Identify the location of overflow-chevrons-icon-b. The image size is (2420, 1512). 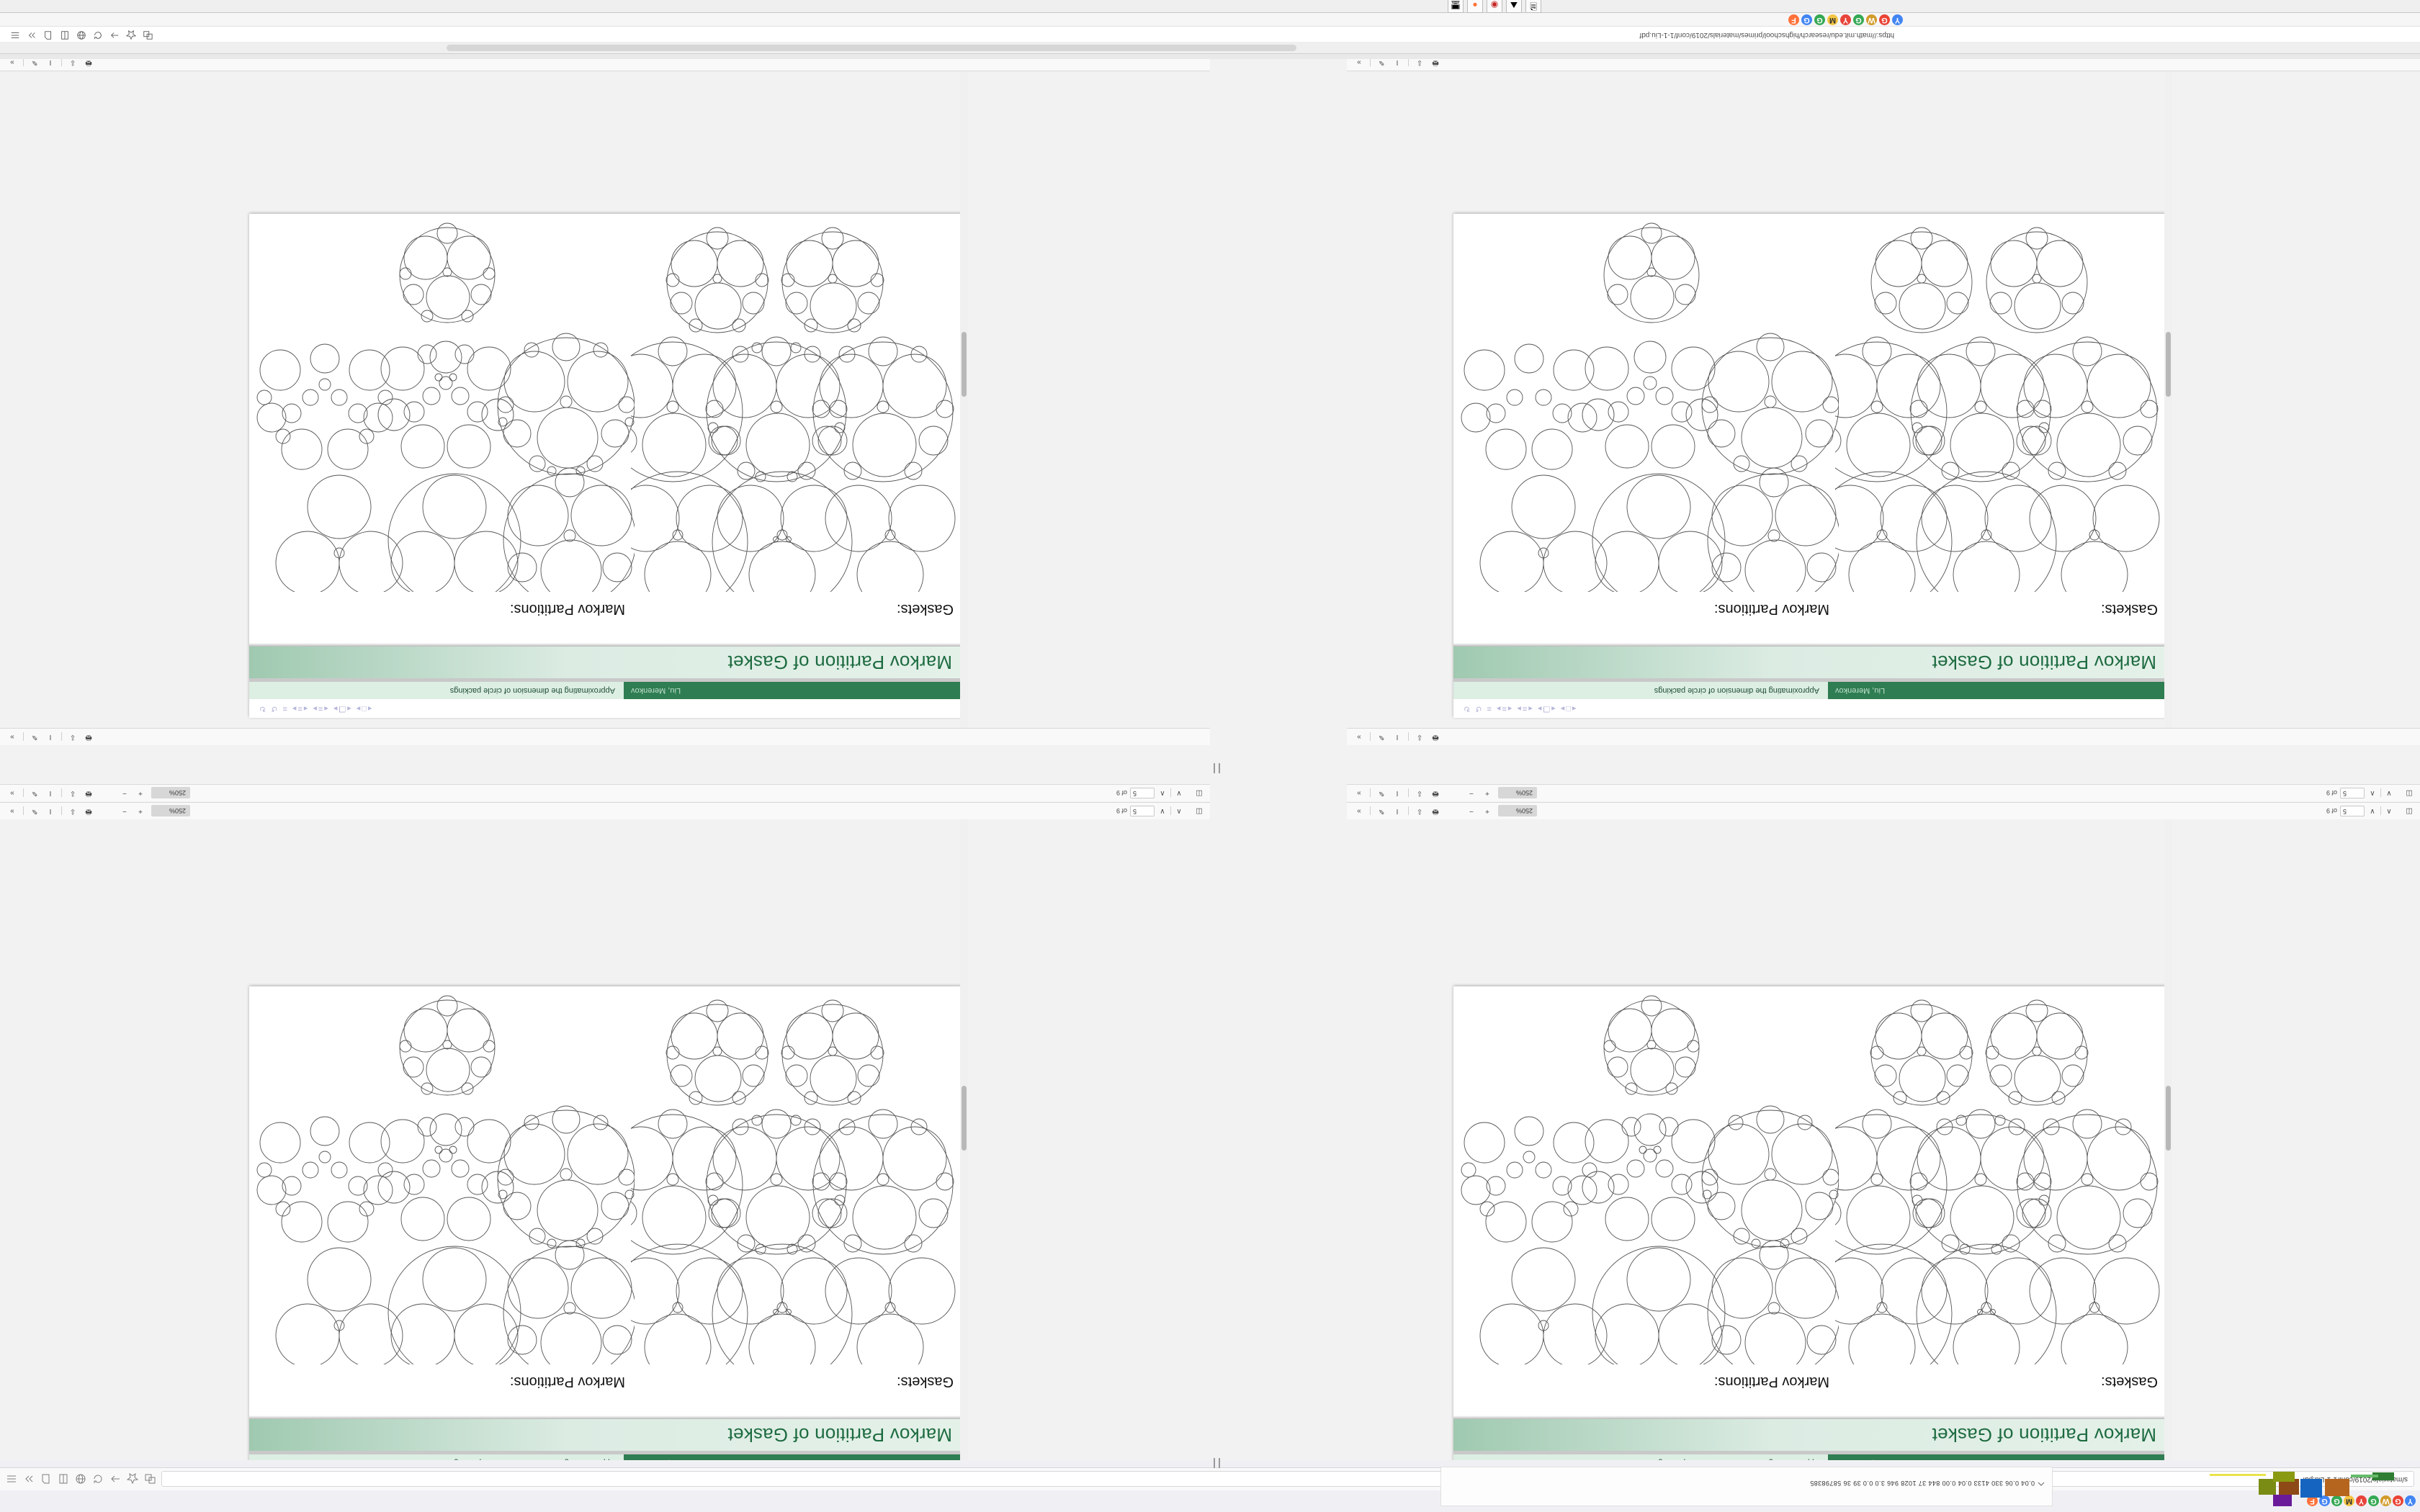
(32, 35).